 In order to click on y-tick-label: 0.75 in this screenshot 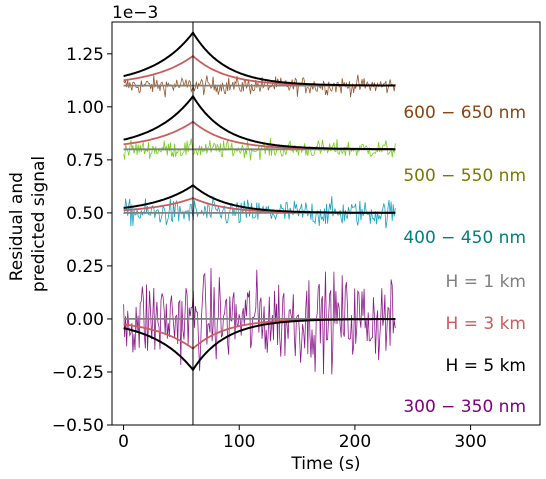, I will do `click(85, 161)`.